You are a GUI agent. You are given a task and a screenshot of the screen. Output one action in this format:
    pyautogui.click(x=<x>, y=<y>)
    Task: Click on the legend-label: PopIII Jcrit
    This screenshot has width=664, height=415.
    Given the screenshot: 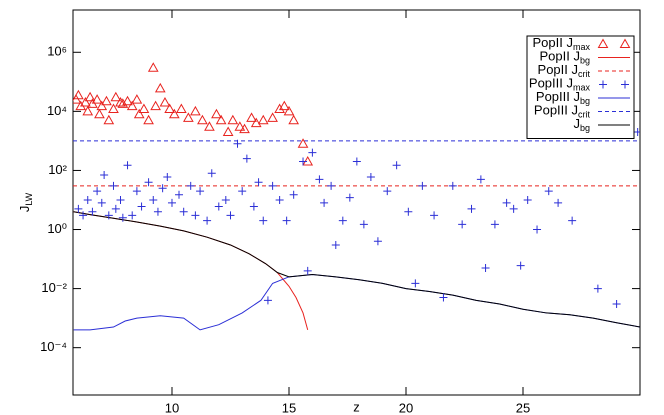 What is the action you would take?
    pyautogui.click(x=562, y=111)
    